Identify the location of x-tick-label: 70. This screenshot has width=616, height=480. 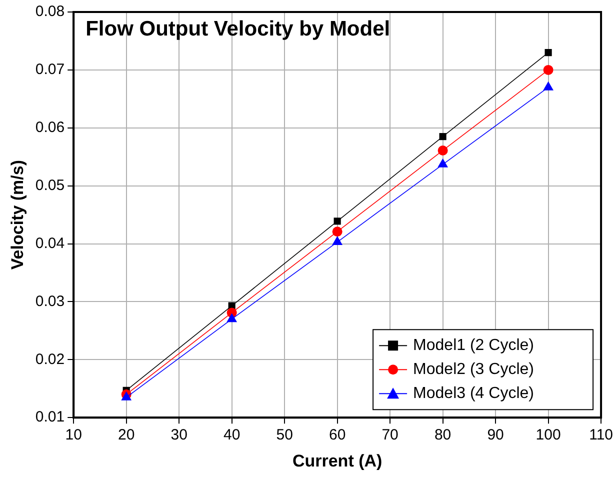
(390, 435).